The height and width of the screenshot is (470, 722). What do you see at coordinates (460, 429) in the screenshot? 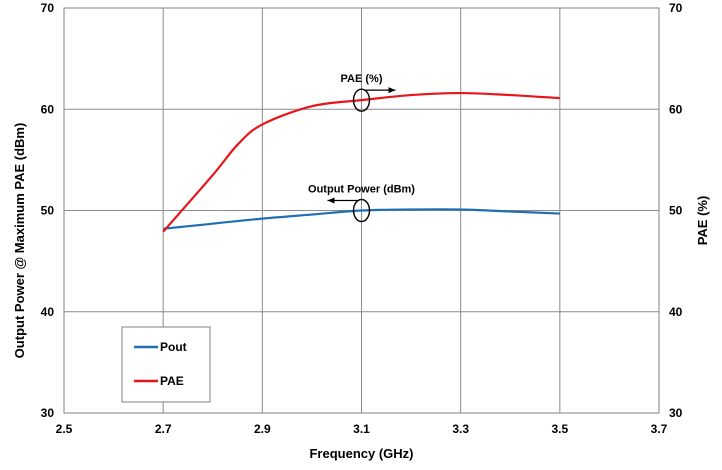
I see `x-tick-label: 3.3` at bounding box center [460, 429].